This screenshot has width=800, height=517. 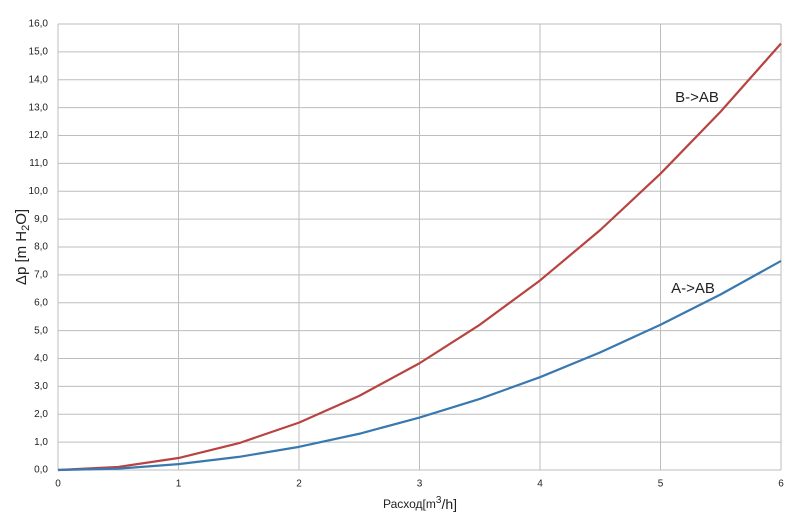 What do you see at coordinates (26, 228) in the screenshot?
I see `y-label-sub: 2` at bounding box center [26, 228].